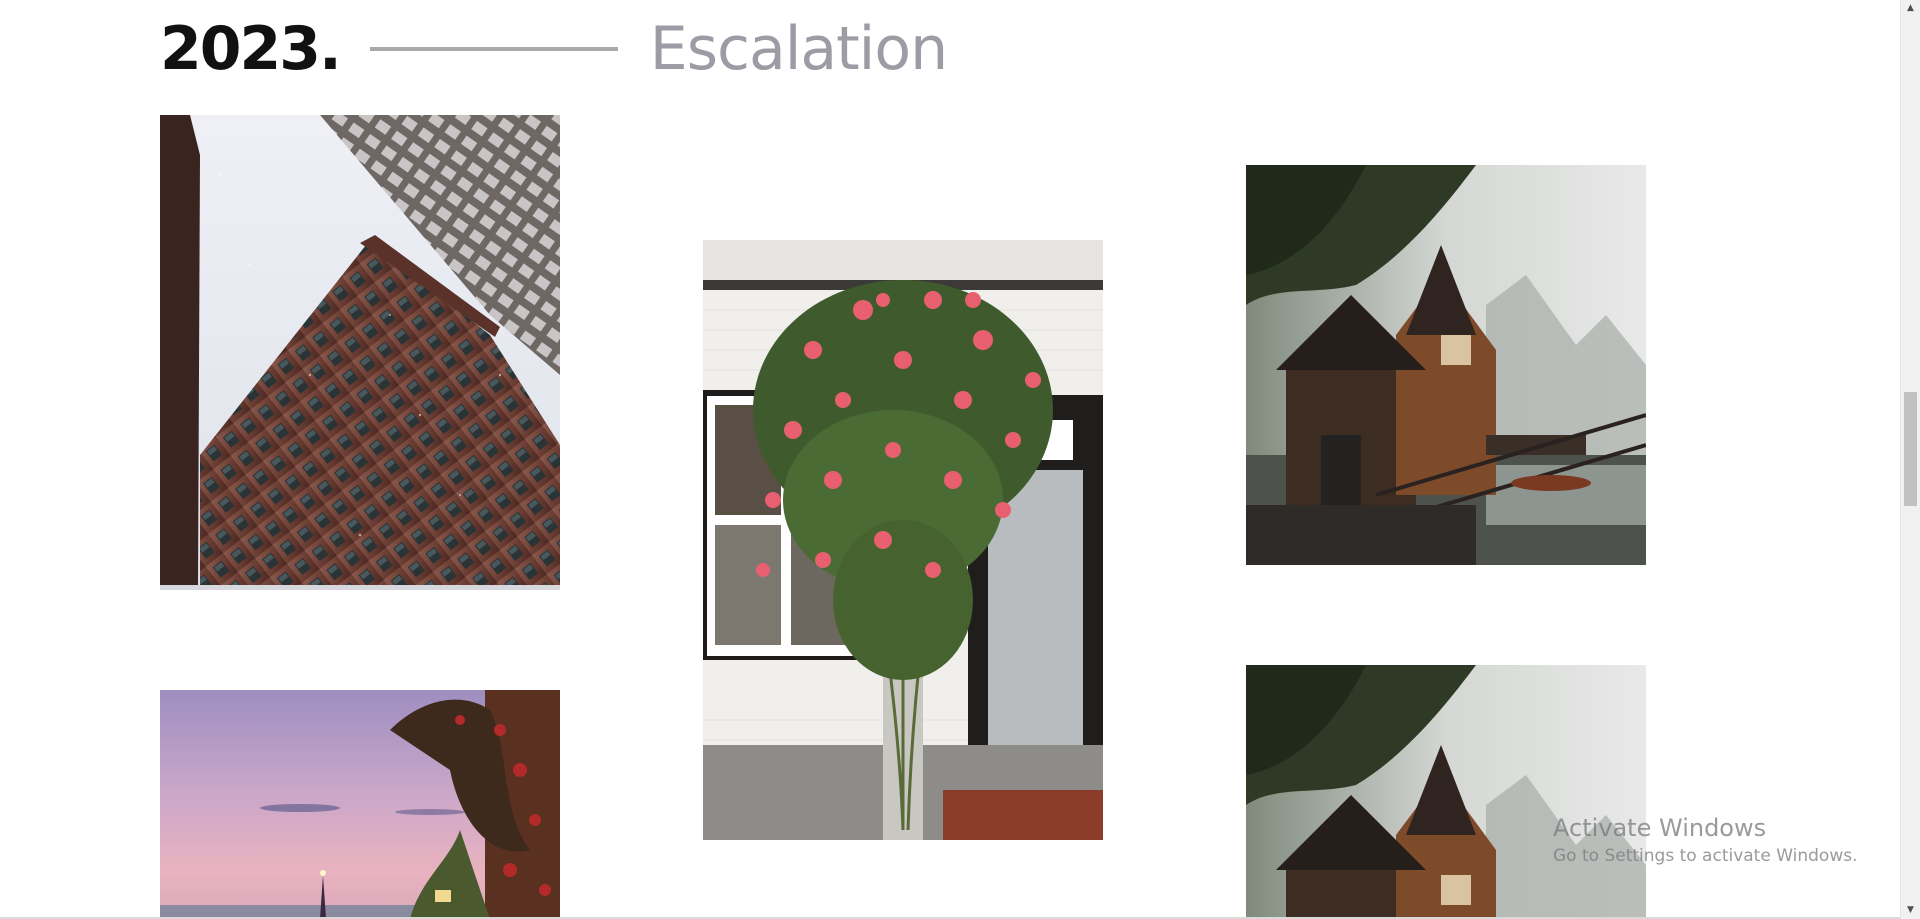 The width and height of the screenshot is (1920, 919). I want to click on section-title: Escalation, so click(798, 49).